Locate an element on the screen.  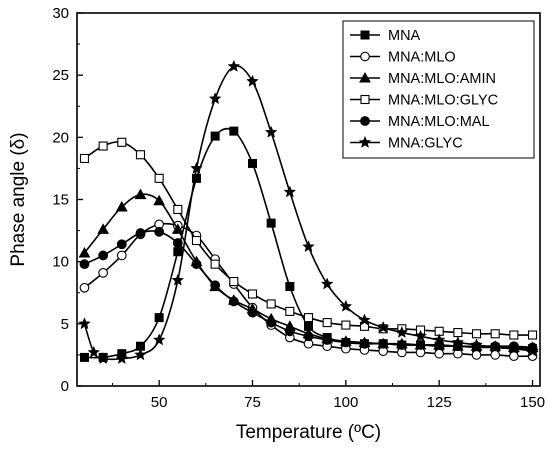
legend-label: MNA:MLO is located at coordinates (422, 58).